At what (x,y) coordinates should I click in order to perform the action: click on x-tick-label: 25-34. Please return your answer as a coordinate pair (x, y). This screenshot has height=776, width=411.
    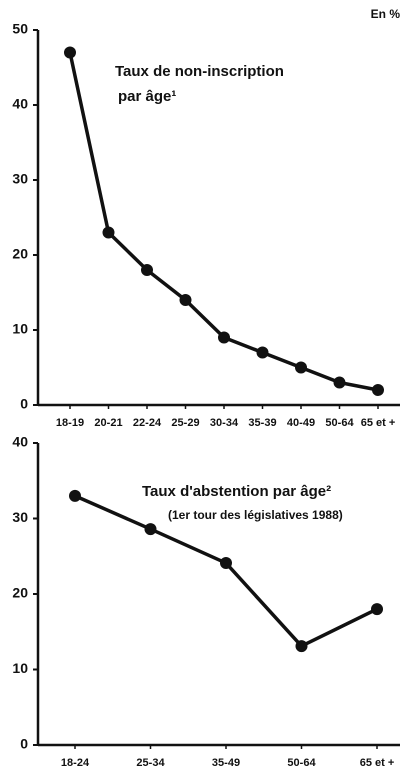
    Looking at the image, I should click on (150, 763).